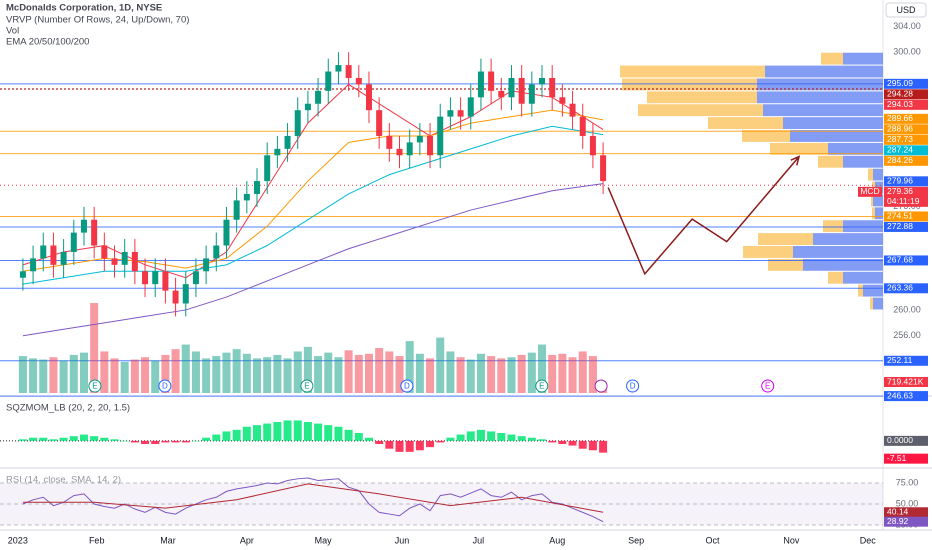 This screenshot has width=932, height=550. I want to click on momentum-label-bg, so click(906, 458).